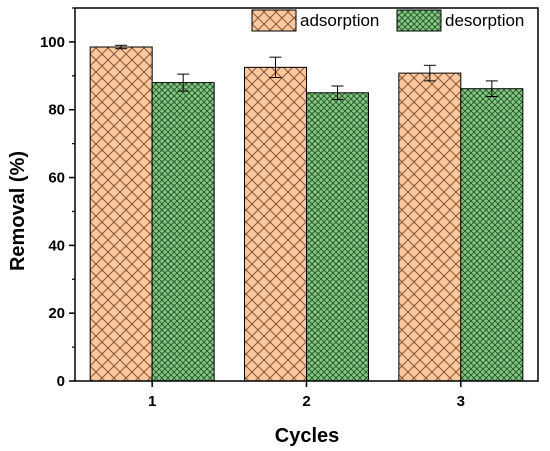 Image resolution: width=550 pixels, height=451 pixels. I want to click on y-tick-label-40: 40, so click(56, 245).